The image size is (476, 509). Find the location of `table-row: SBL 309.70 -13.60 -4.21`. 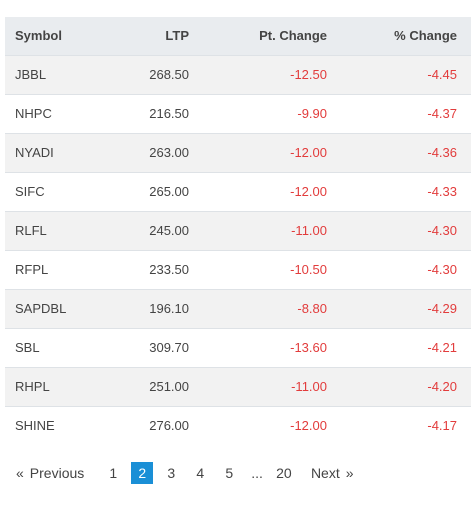

table-row: SBL 309.70 -13.60 -4.21 is located at coordinates (238, 347).